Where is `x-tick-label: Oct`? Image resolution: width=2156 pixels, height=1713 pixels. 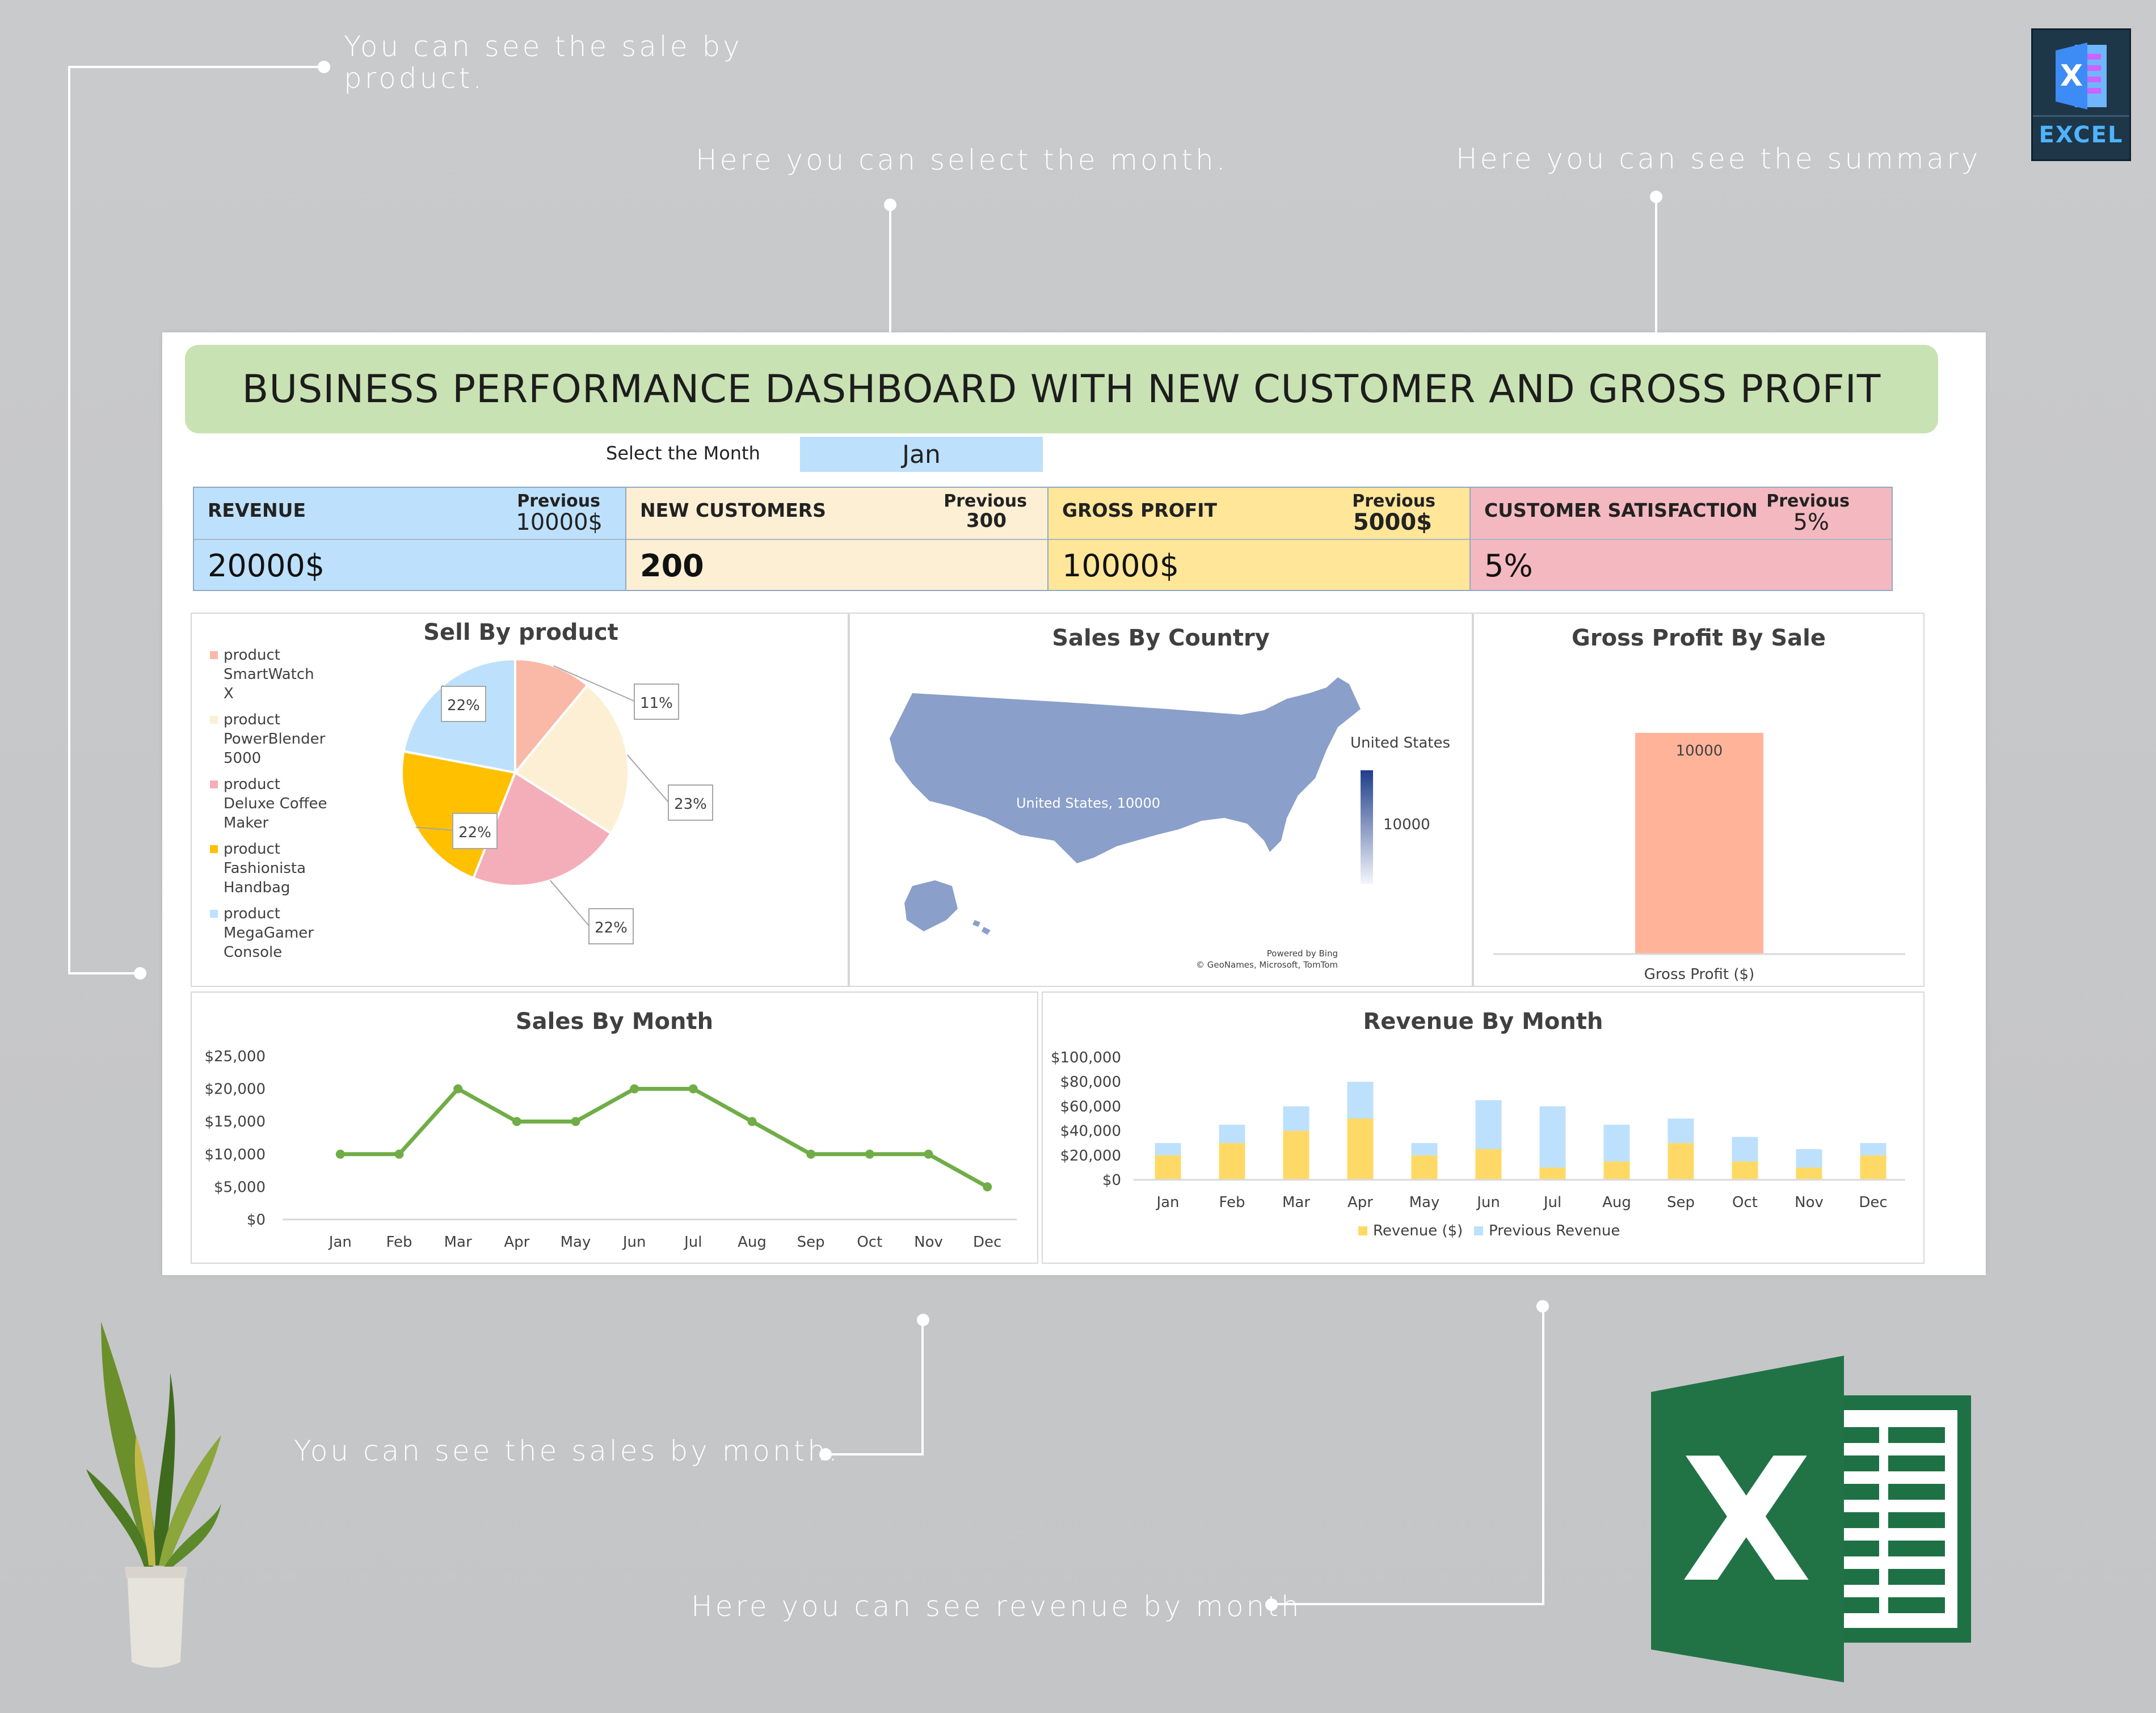 x-tick-label: Oct is located at coordinates (1745, 1203).